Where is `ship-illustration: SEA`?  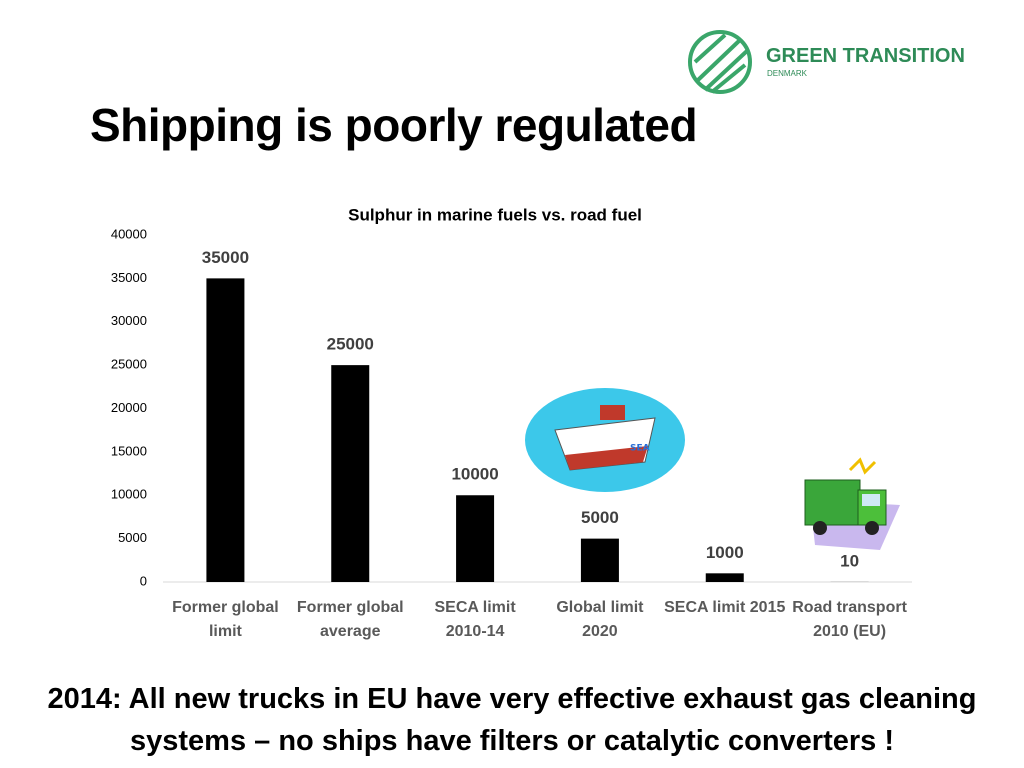
ship-illustration: SEA is located at coordinates (605, 440).